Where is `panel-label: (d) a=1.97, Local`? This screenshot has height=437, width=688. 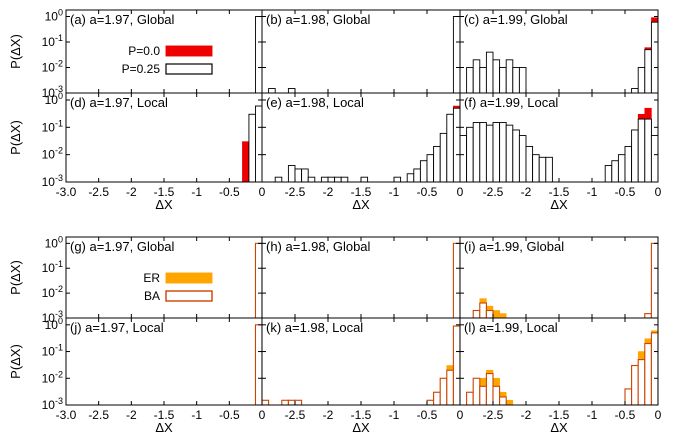 panel-label: (d) a=1.97, Local is located at coordinates (119, 102).